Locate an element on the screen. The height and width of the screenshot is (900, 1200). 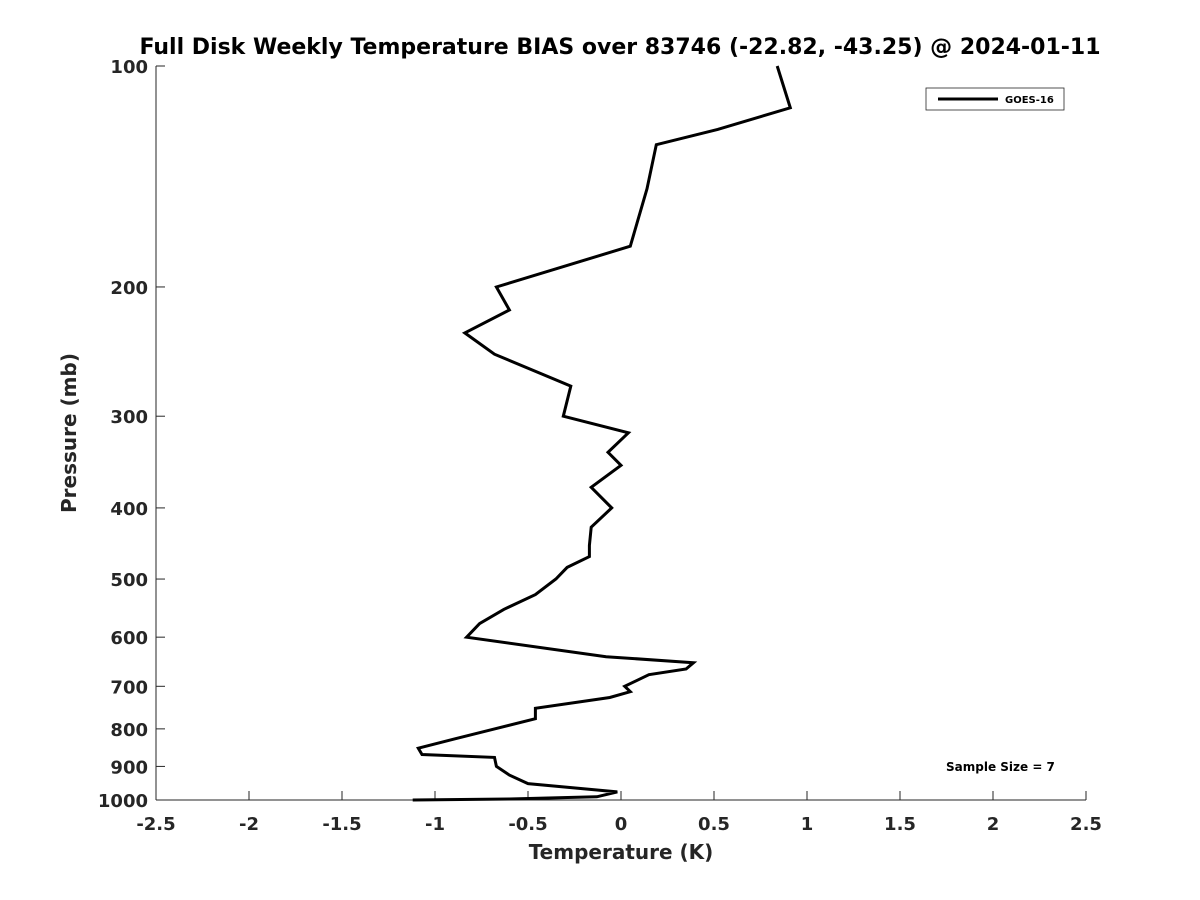
y-tick-label: 300 is located at coordinates (129, 417).